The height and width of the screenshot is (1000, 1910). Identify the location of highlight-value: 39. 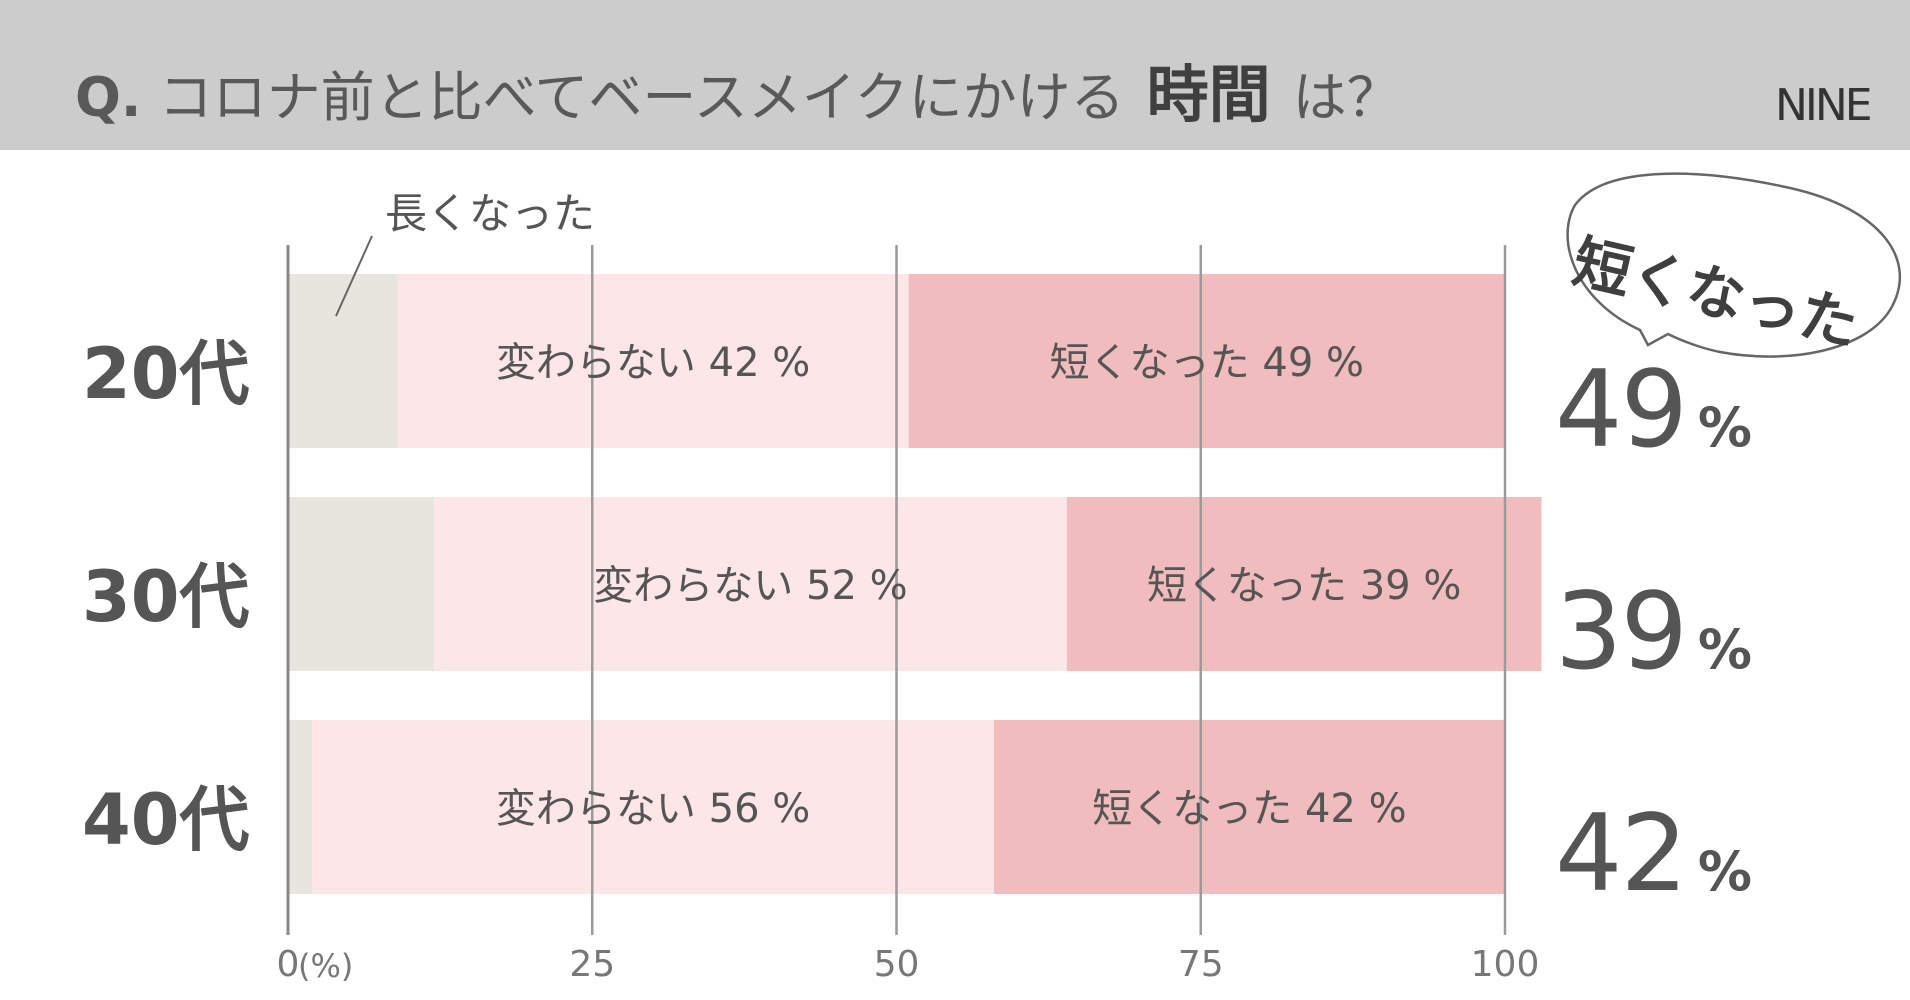
(1621, 631).